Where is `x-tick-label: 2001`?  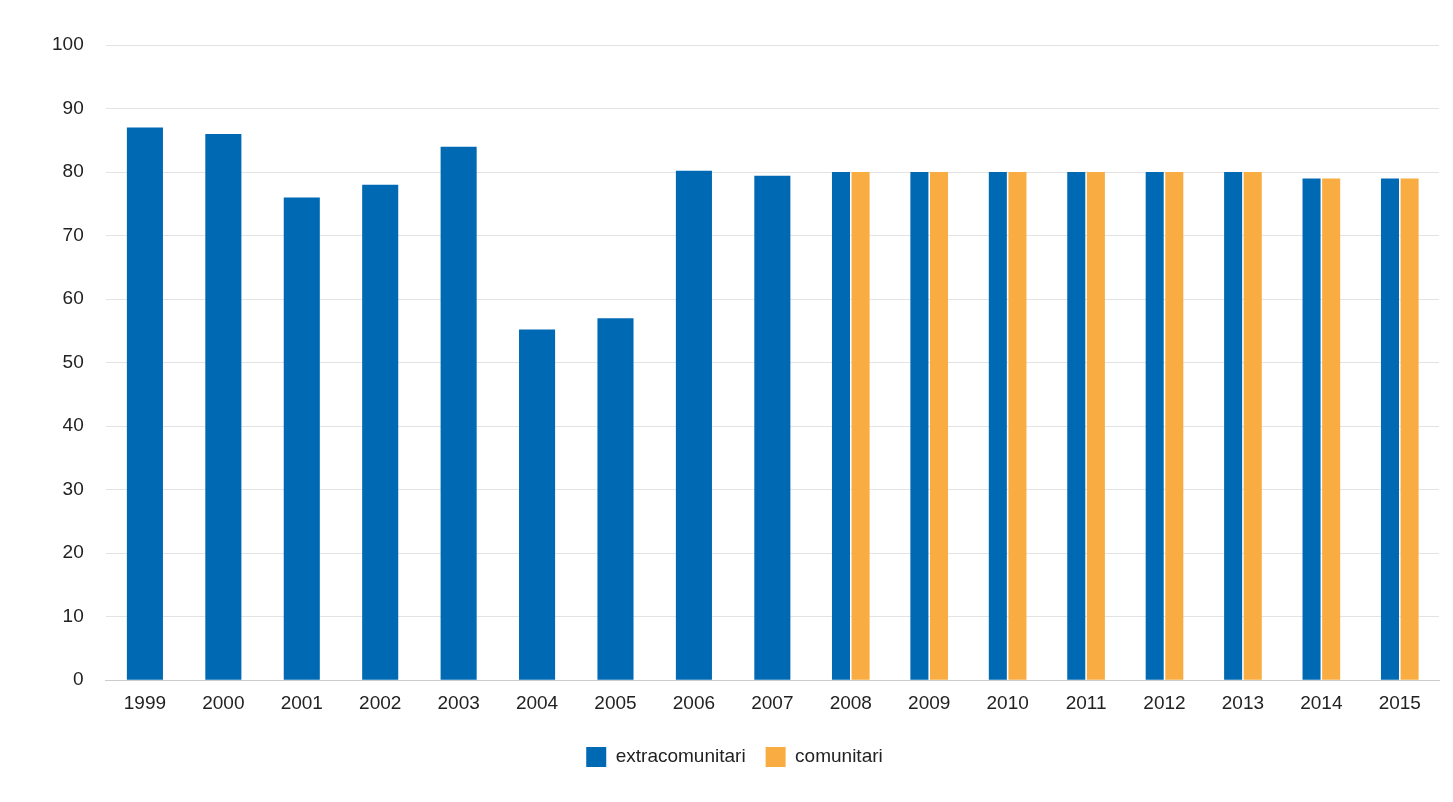 x-tick-label: 2001 is located at coordinates (301, 702).